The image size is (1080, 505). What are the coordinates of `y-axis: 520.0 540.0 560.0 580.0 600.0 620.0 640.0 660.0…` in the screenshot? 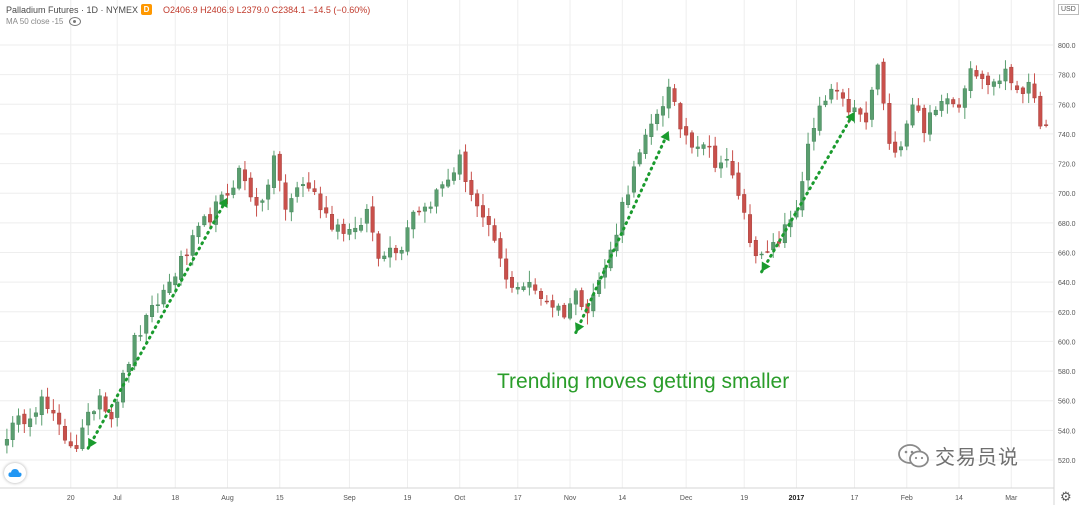 It's located at (1064, 252).